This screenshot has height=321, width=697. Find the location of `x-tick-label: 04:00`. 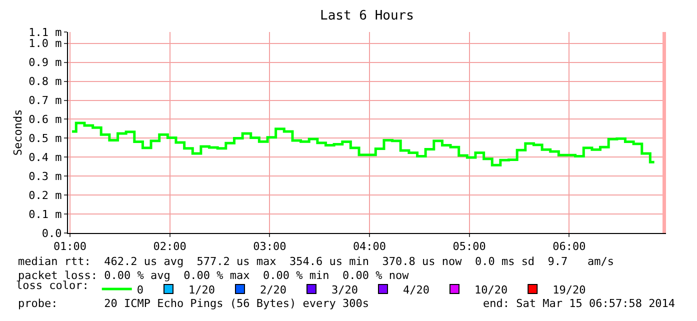

x-tick-label: 04:00 is located at coordinates (369, 247).